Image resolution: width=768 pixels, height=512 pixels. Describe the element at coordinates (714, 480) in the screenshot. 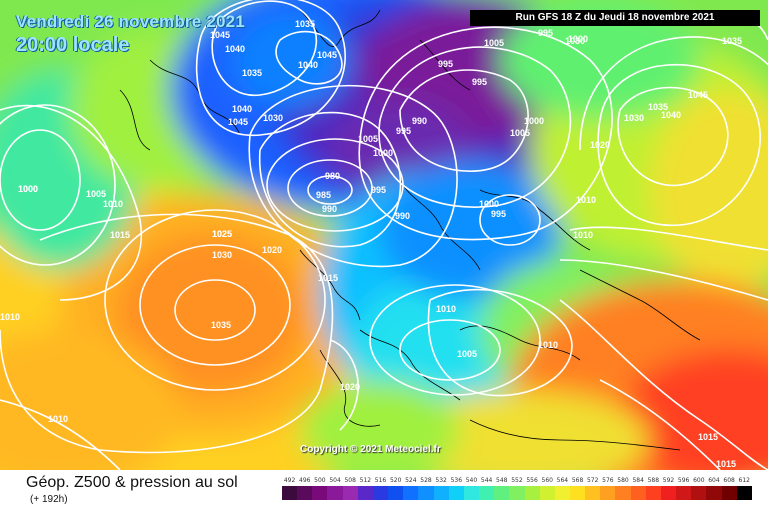

I see `scale-label: 604` at that location.